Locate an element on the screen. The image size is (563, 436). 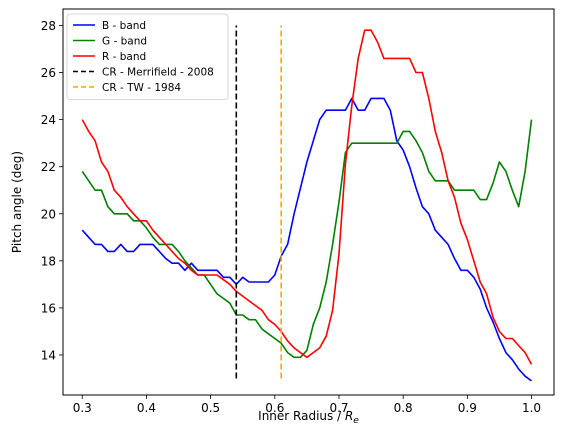
y-tick-label: 20 is located at coordinates (48, 214).